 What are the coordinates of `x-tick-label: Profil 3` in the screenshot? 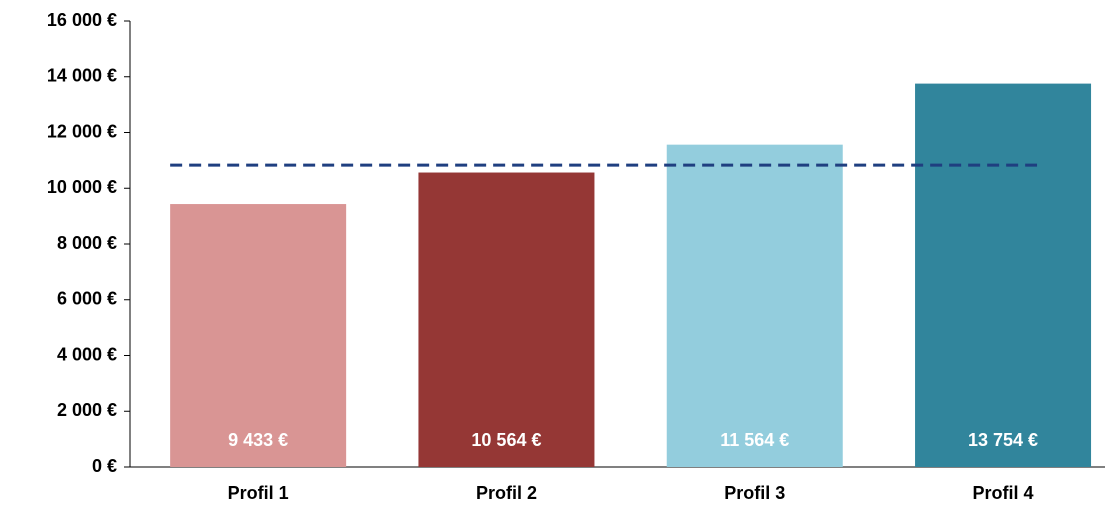 It's located at (754, 493).